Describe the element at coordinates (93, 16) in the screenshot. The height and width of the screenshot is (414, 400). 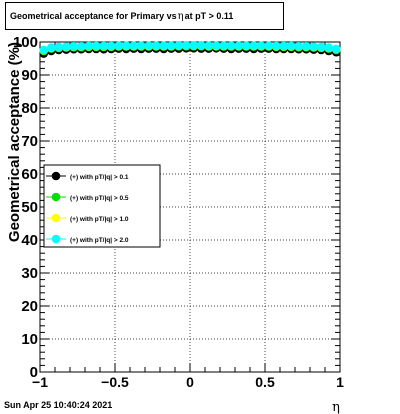
I see `chart-title-prefix: Geometrical acceptance for Primary vs` at that location.